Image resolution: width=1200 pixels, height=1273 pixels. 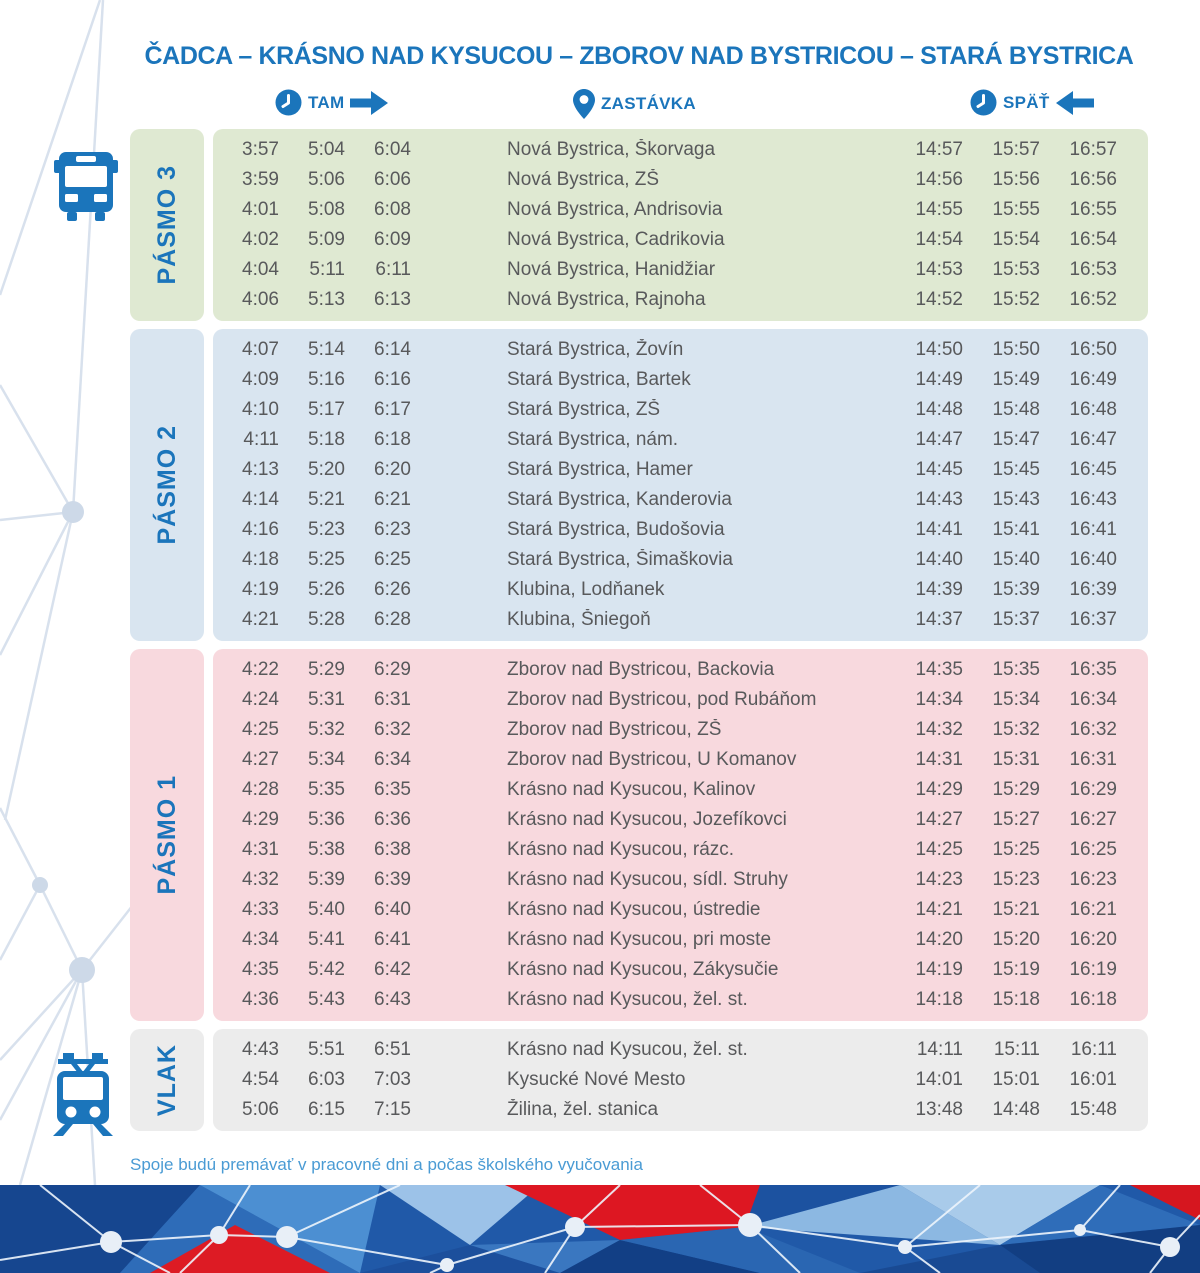 I want to click on spat-time: 14:39, so click(x=939, y=589).